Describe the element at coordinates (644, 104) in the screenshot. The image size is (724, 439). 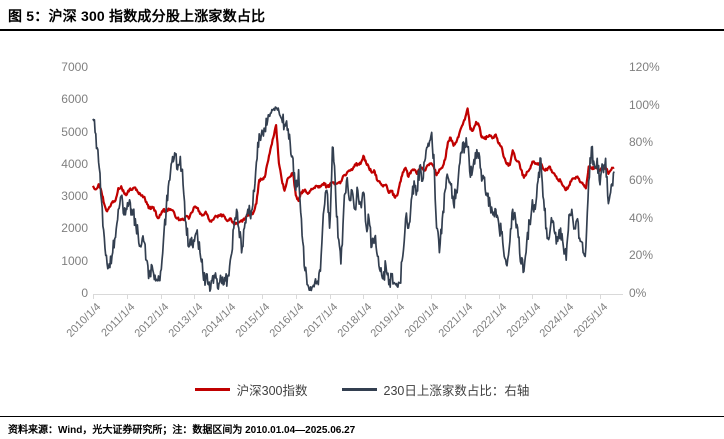
I see `y-right-tick-label: 100%` at that location.